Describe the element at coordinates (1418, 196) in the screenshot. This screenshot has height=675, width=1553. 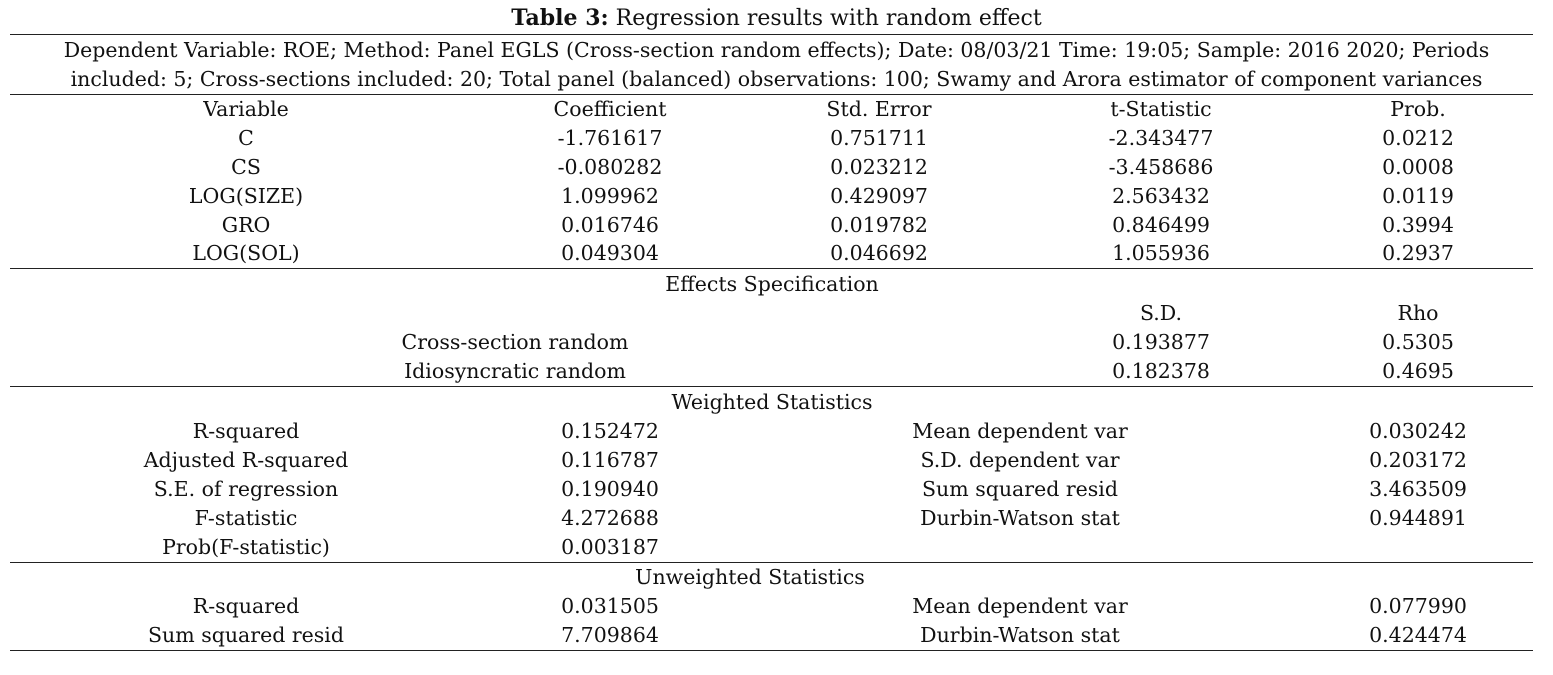
I see `coef-prob: 0.0119` at that location.